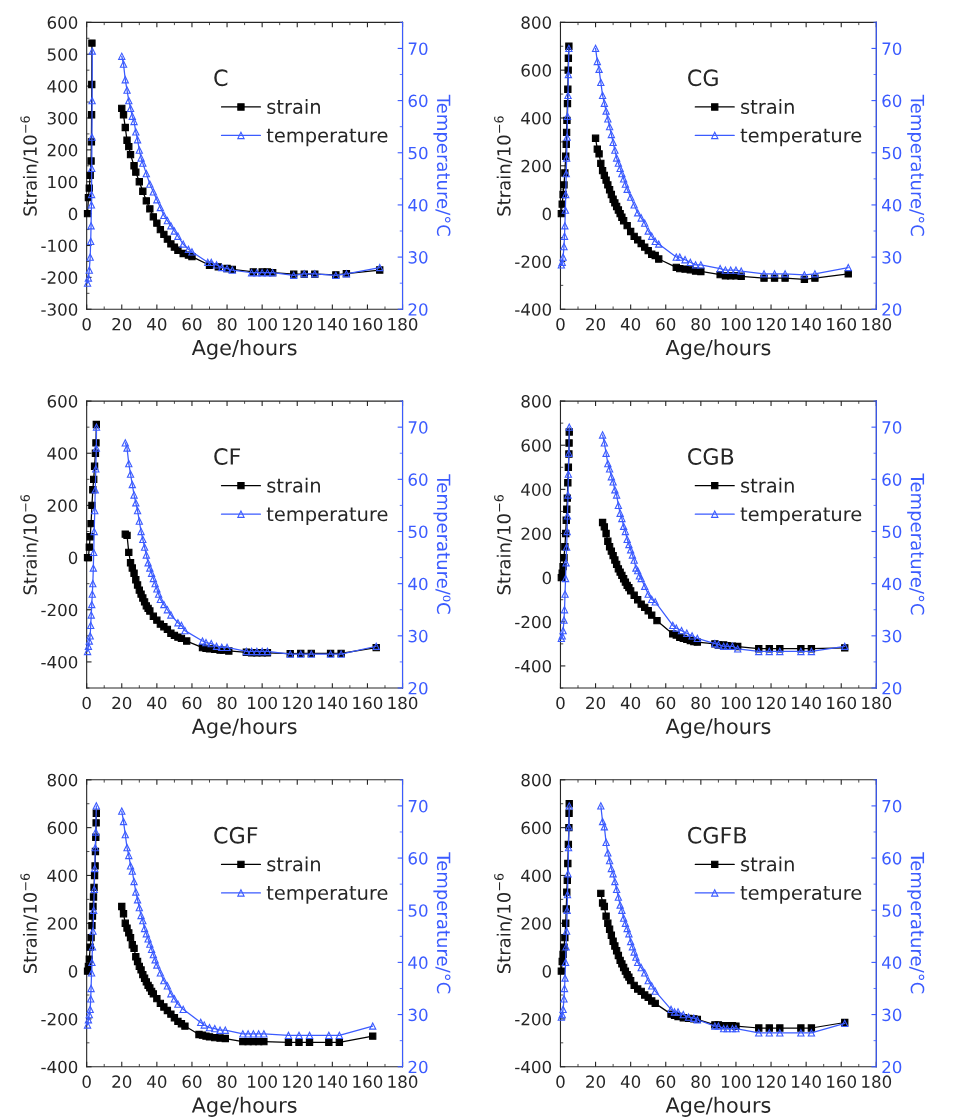 Image resolution: width=963 pixels, height=1117 pixels. Describe the element at coordinates (703, 78) in the screenshot. I see `text: CG` at that location.